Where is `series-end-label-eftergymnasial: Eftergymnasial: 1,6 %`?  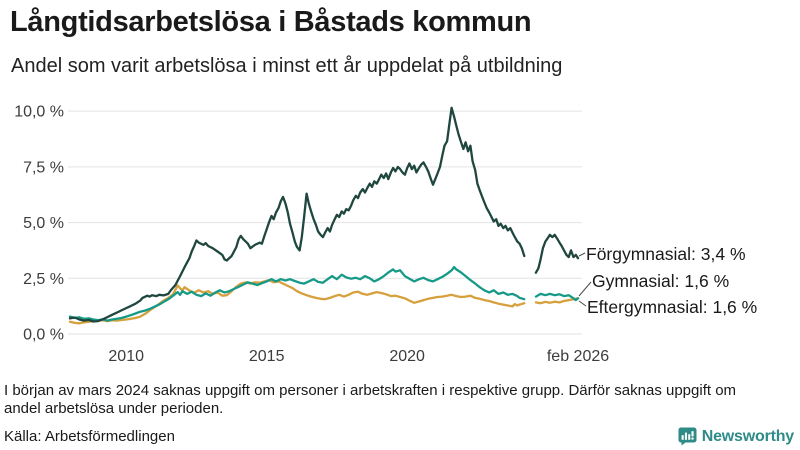 series-end-label-eftergymnasial: Eftergymnasial: 1,6 % is located at coordinates (672, 307).